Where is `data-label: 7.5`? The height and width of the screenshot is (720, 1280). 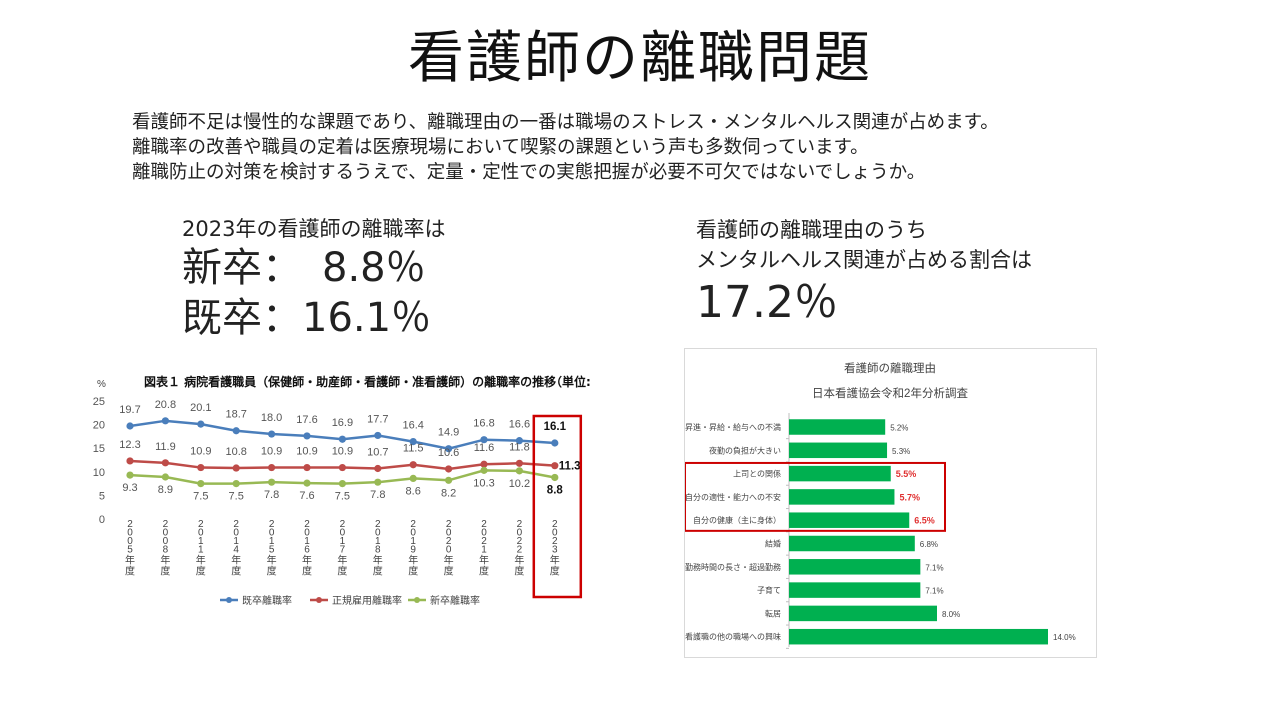 data-label: 7.5 is located at coordinates (200, 497).